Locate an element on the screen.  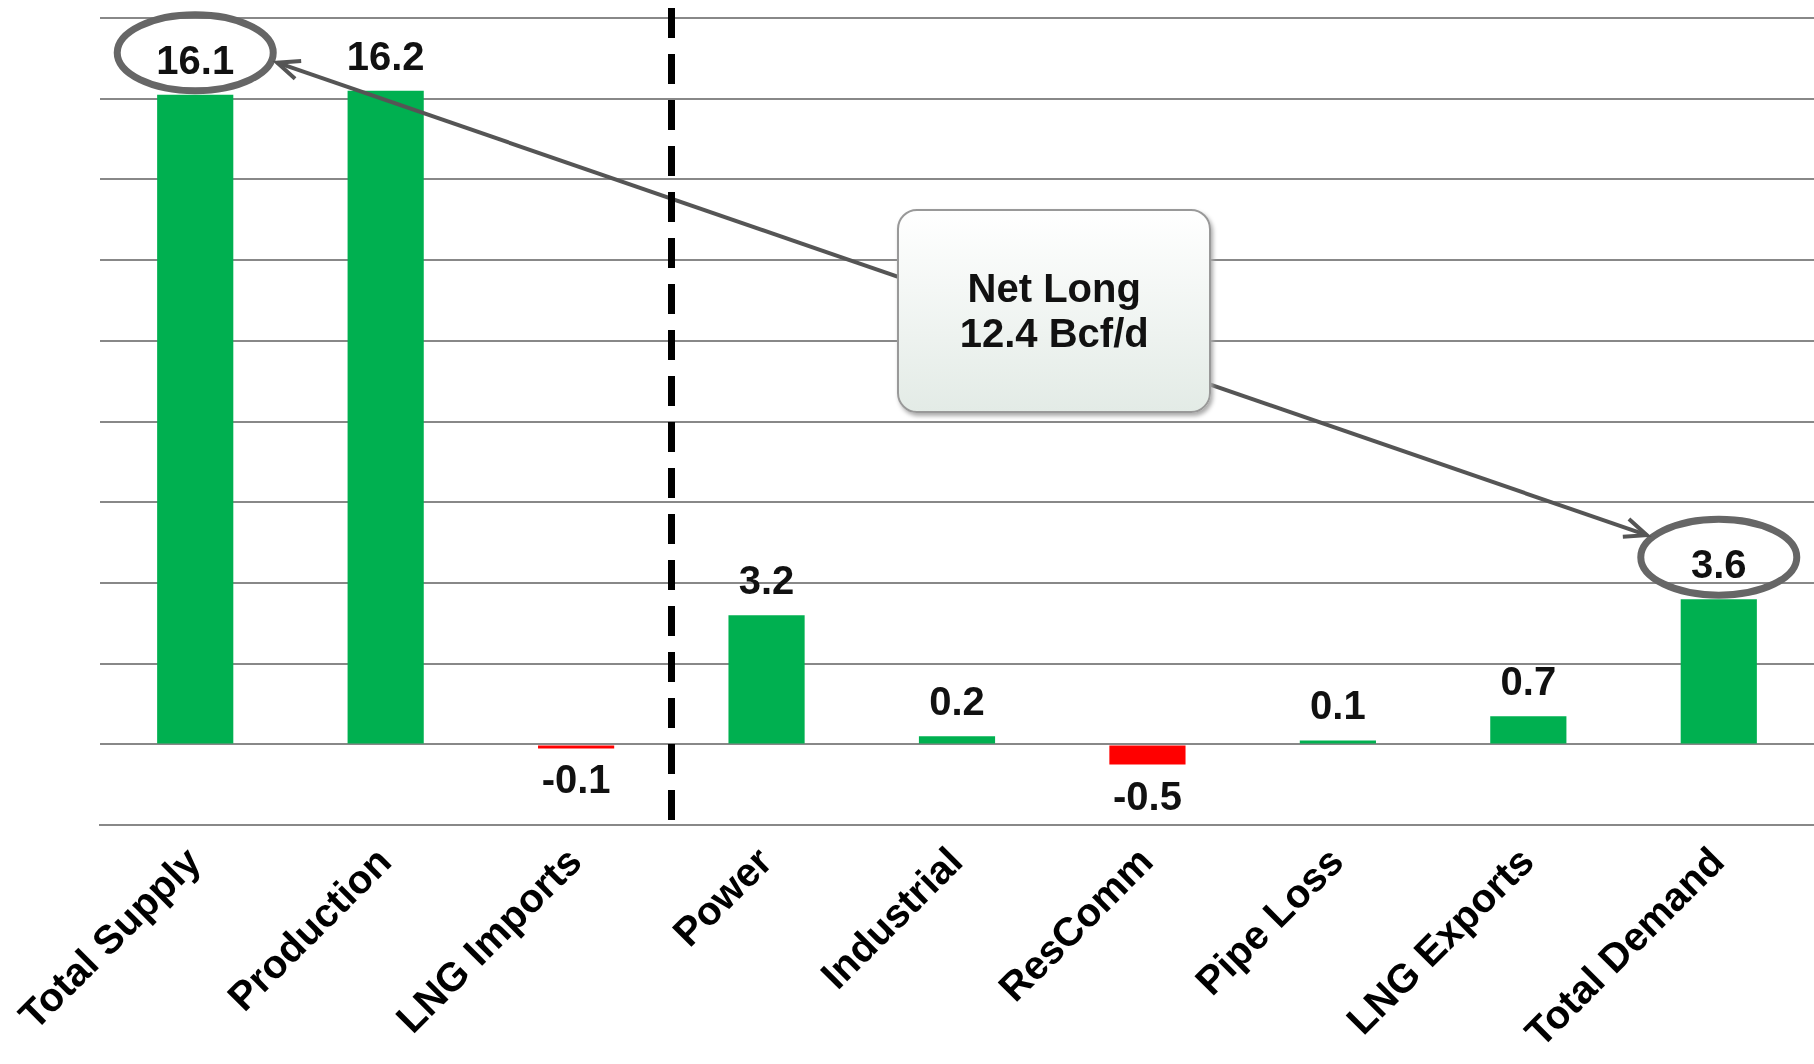
data-label: -0.1 is located at coordinates (576, 779).